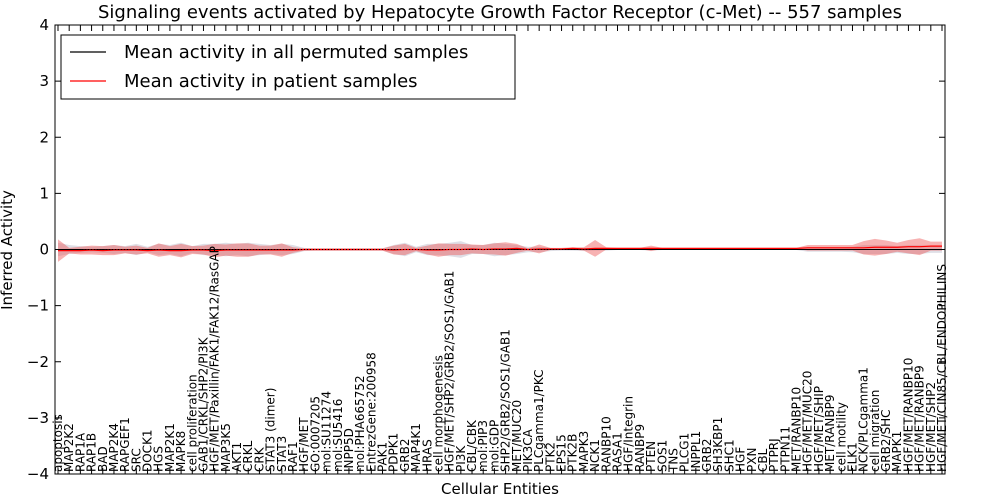 The image size is (1000, 500). Describe the element at coordinates (942, 368) in the screenshot. I see `x-tick-label: HGF/MET/CIN85/CBL/ENDOPHILINS` at that location.